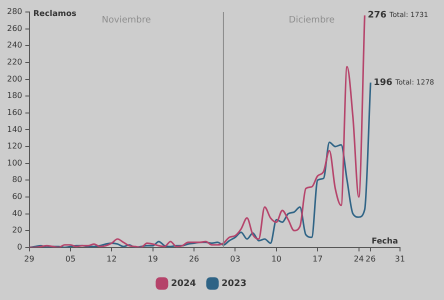 This screenshot has height=300, width=444. What do you see at coordinates (29, 259) in the screenshot?
I see `x-tick-label: 29` at bounding box center [29, 259].